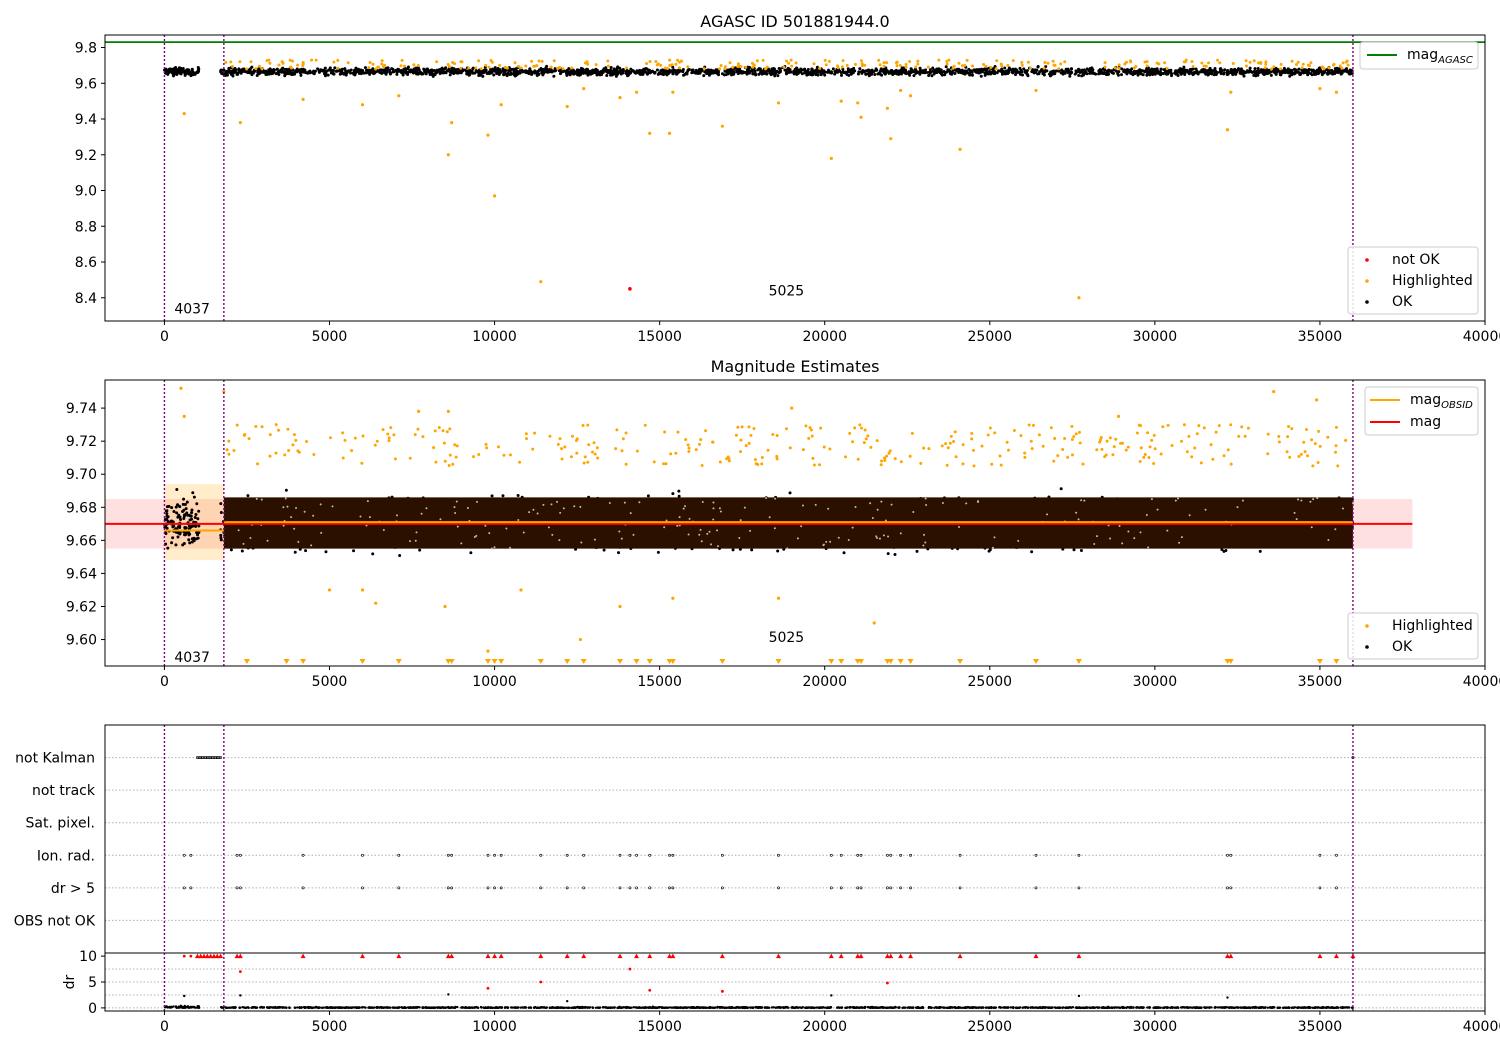 This screenshot has height=1050, width=1500. I want to click on panel-agasc-title: AGASC ID 501881944.0, so click(794, 21).